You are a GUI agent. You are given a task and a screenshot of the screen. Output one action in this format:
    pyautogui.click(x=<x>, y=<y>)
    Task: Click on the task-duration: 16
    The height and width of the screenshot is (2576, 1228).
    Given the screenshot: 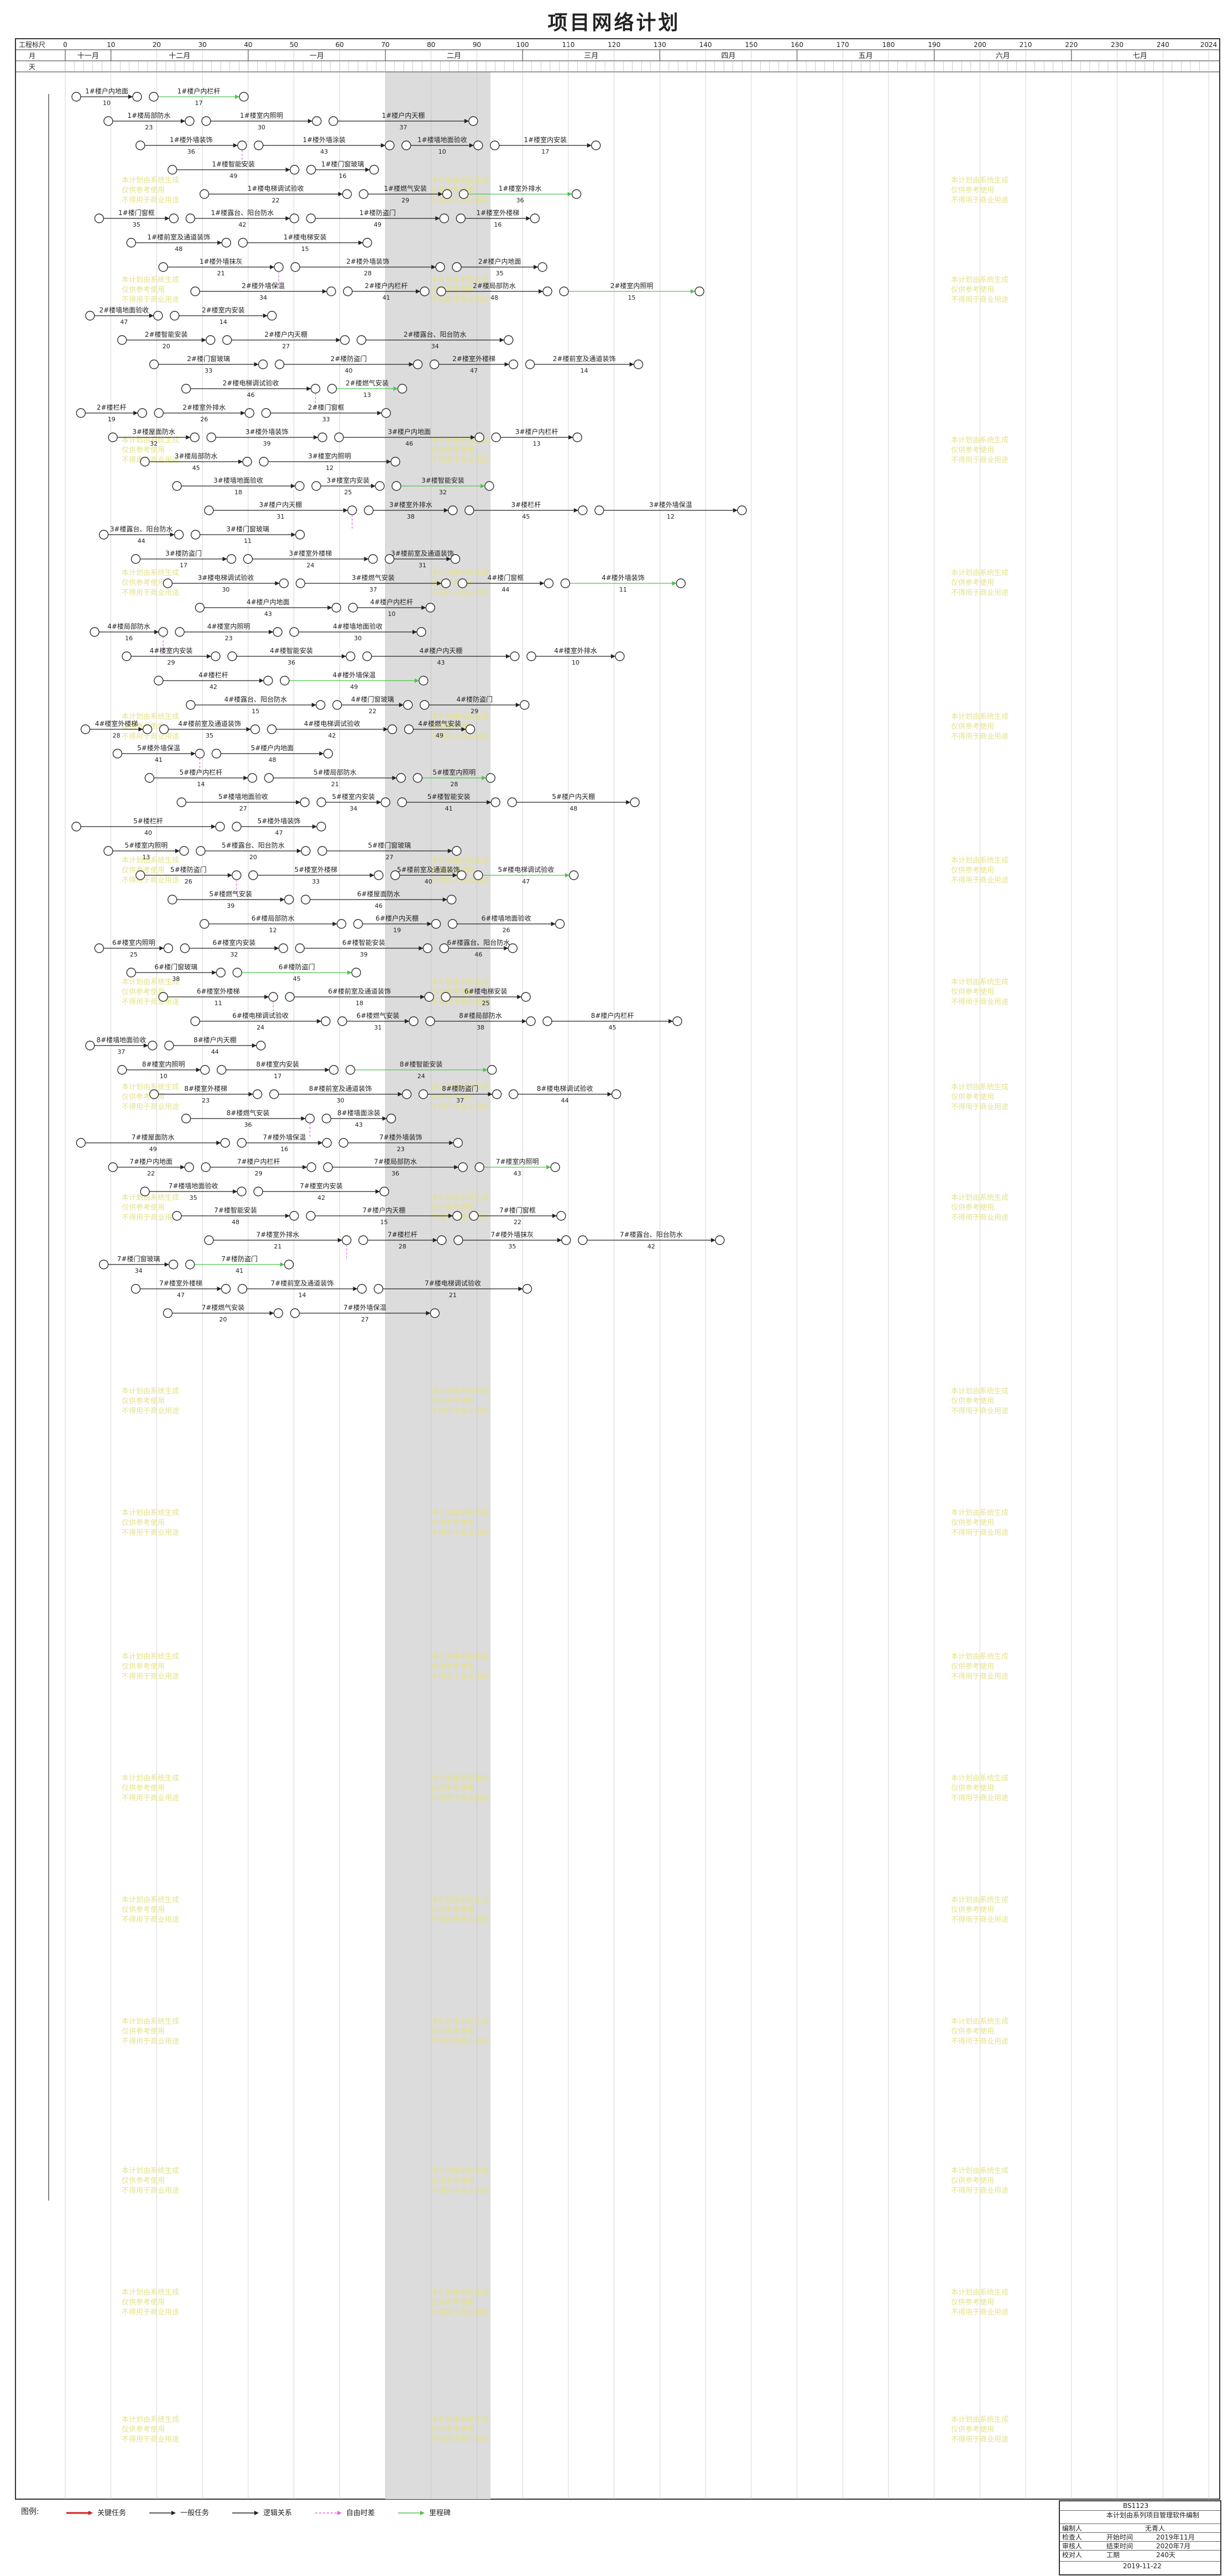 What is the action you would take?
    pyautogui.click(x=497, y=224)
    